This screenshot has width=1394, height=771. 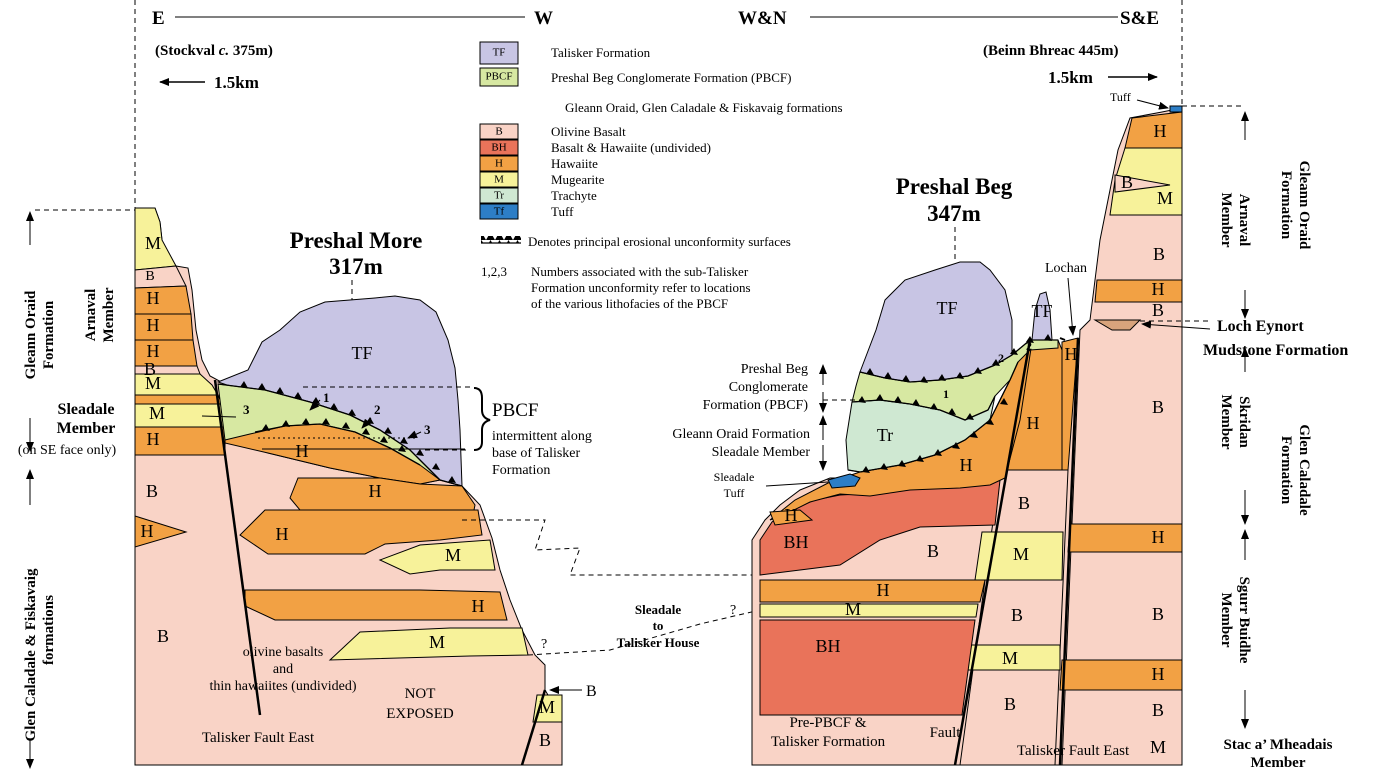 I want to click on legend-tf-label: Talisker Formation, so click(x=601, y=52).